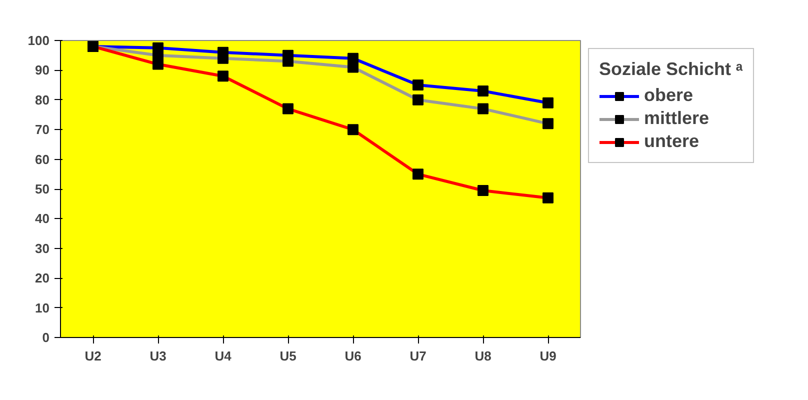 The image size is (808, 400). What do you see at coordinates (669, 95) in the screenshot?
I see `legend-label: obere` at bounding box center [669, 95].